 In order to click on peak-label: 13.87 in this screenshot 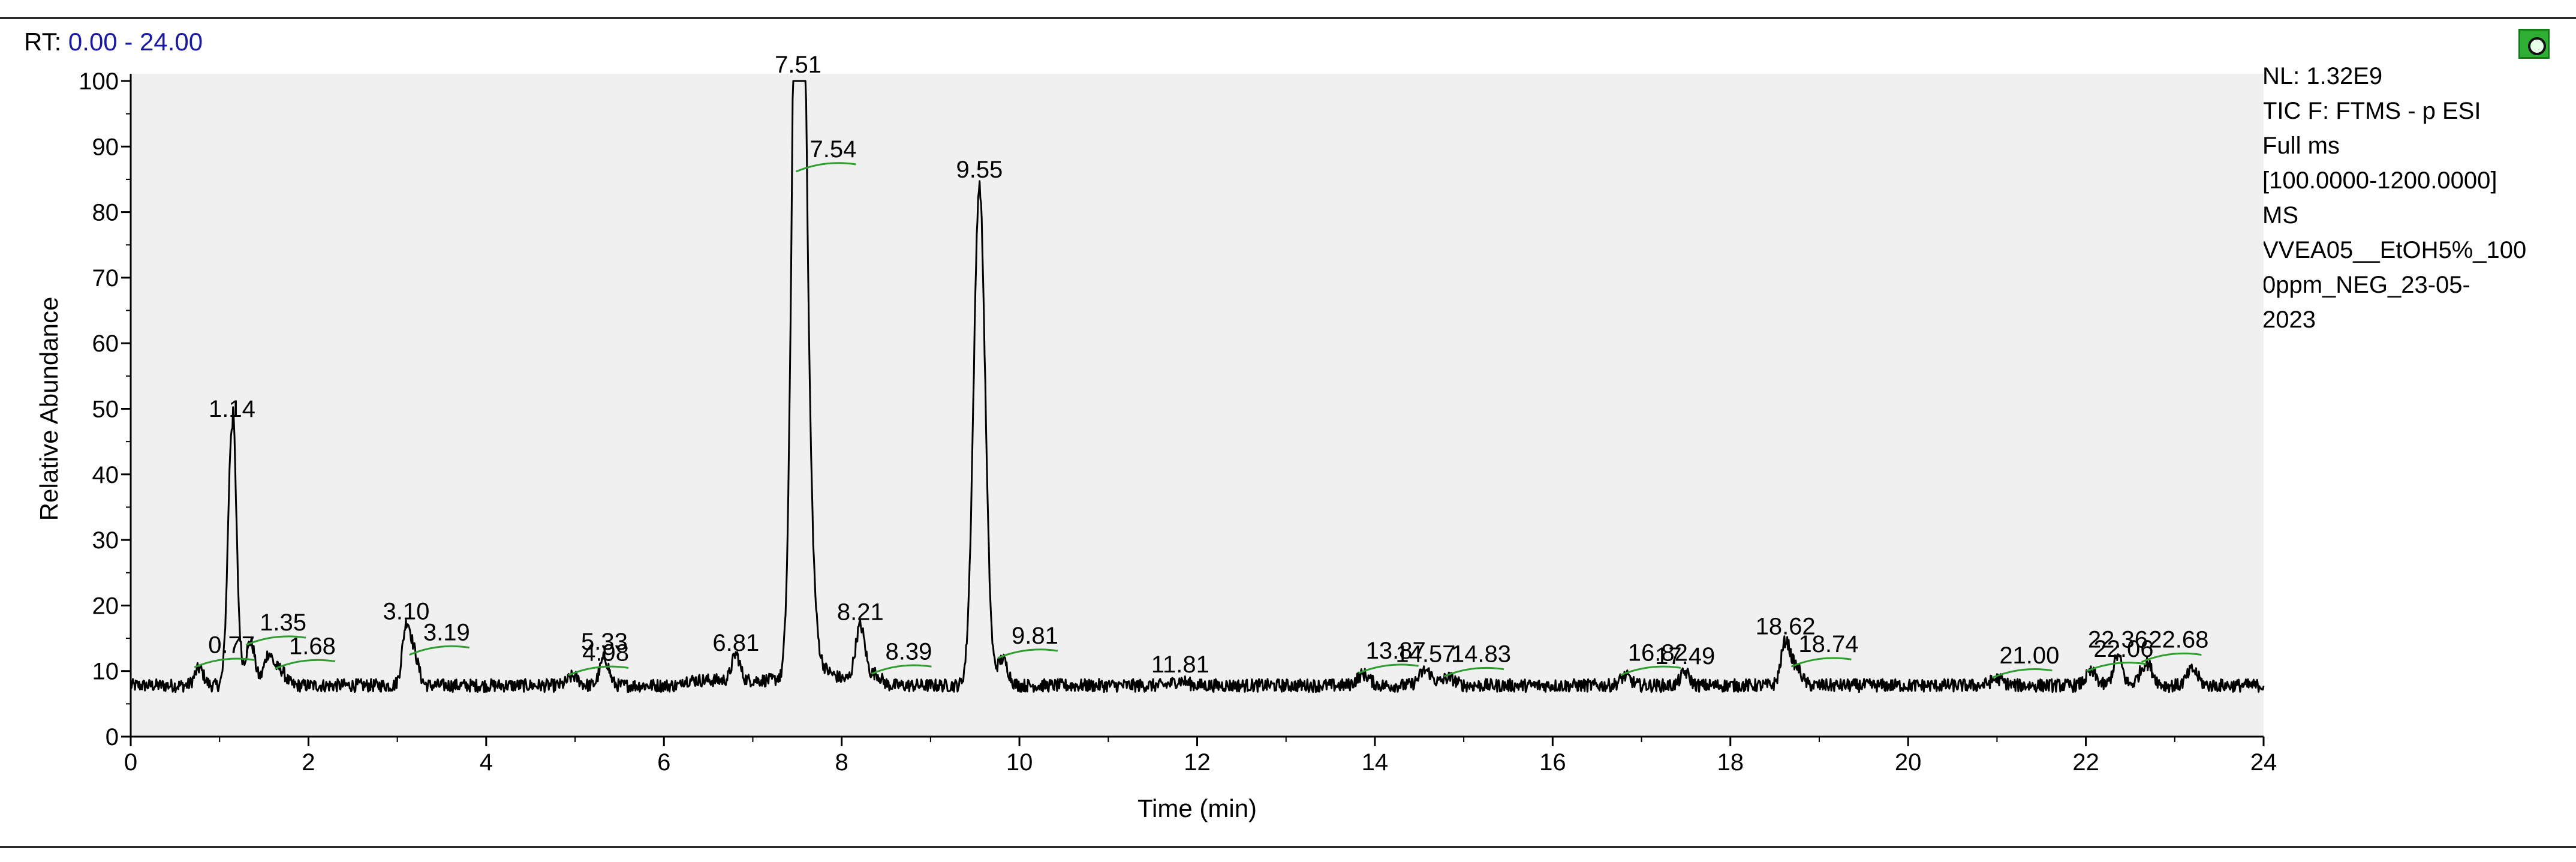, I will do `click(1396, 651)`.